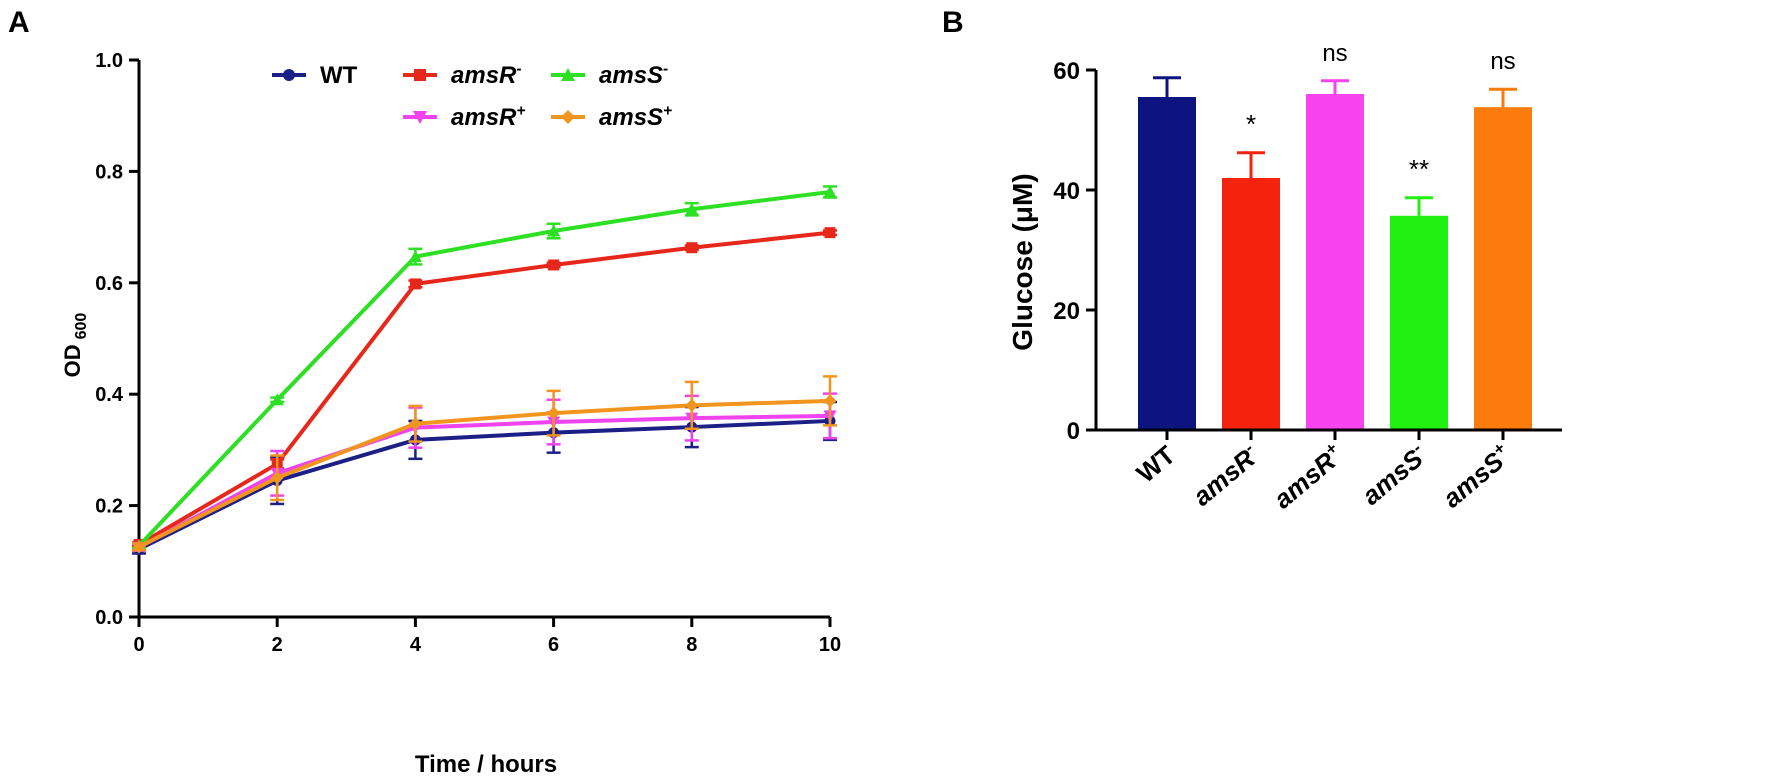 This screenshot has width=1772, height=784. Describe the element at coordinates (109, 507) in the screenshot. I see `y-tick-label: 0.2` at that location.